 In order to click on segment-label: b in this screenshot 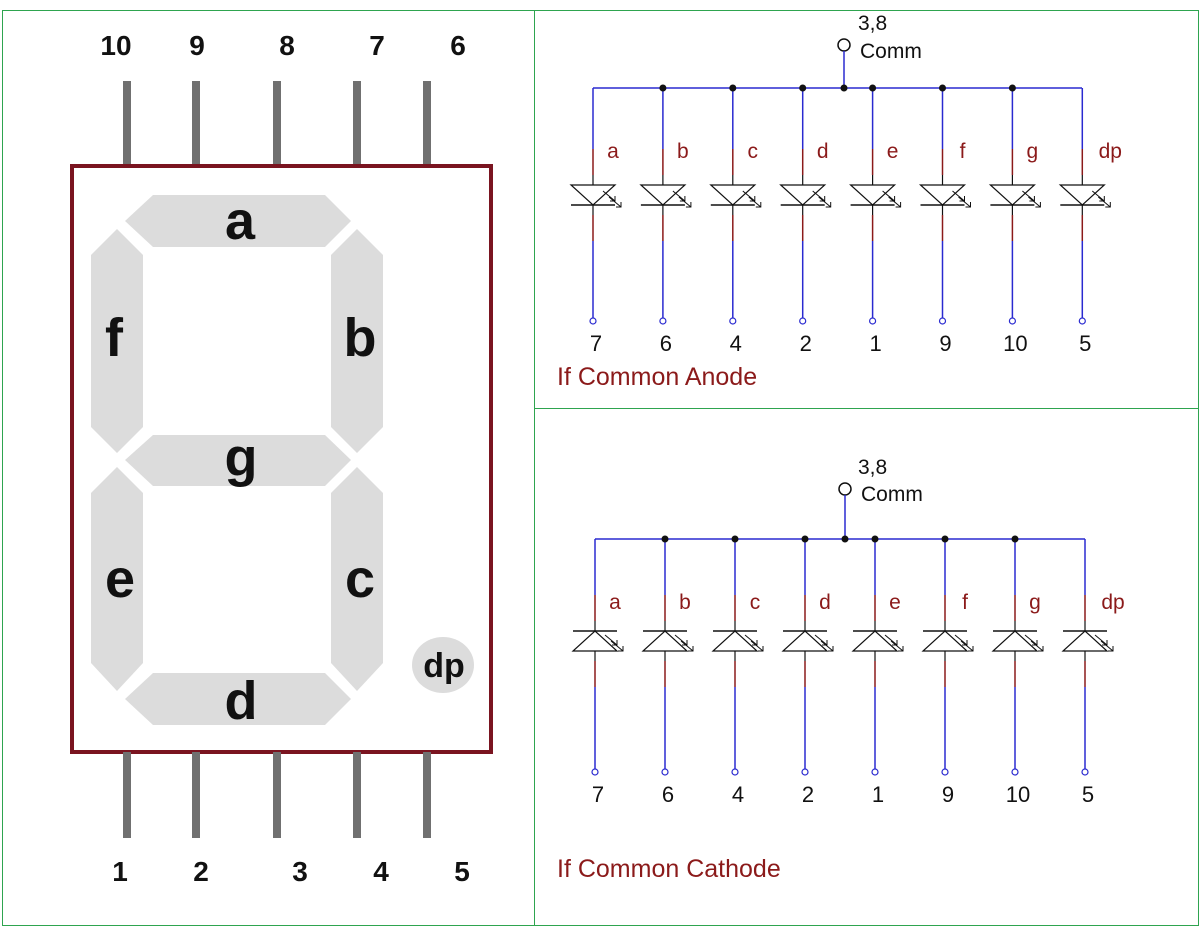, I will do `click(685, 602)`.